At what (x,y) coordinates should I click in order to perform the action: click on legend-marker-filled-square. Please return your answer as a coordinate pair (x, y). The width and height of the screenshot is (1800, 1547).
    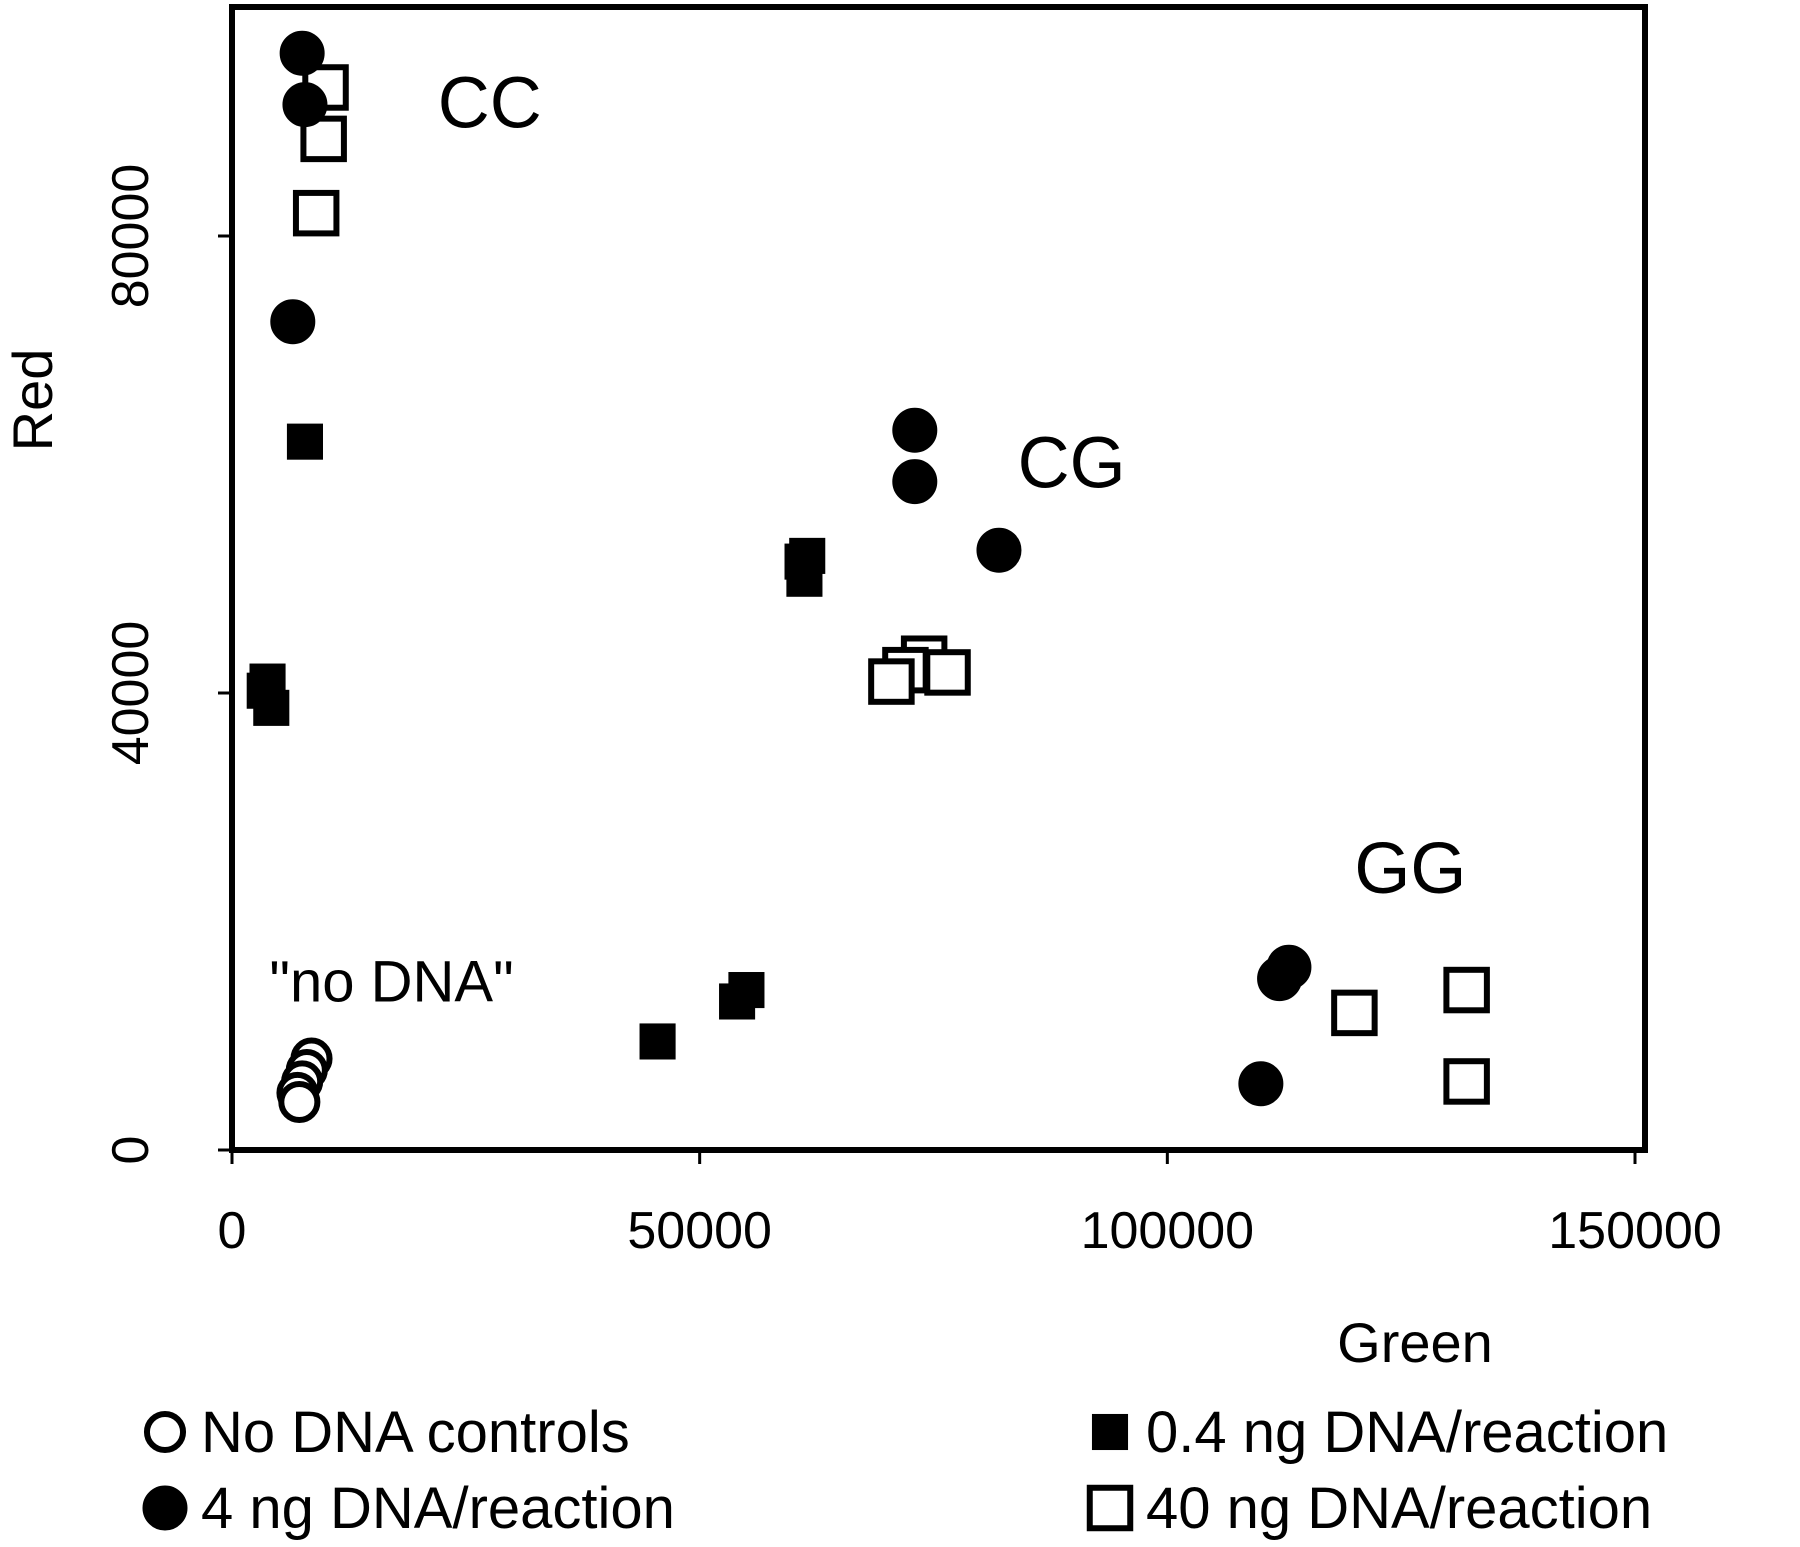
    Looking at the image, I should click on (1110, 1432).